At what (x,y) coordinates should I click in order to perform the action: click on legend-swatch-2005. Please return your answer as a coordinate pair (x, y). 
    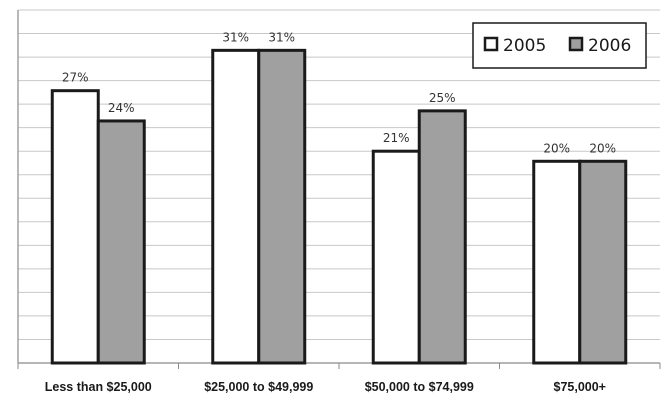
    Looking at the image, I should click on (491, 44).